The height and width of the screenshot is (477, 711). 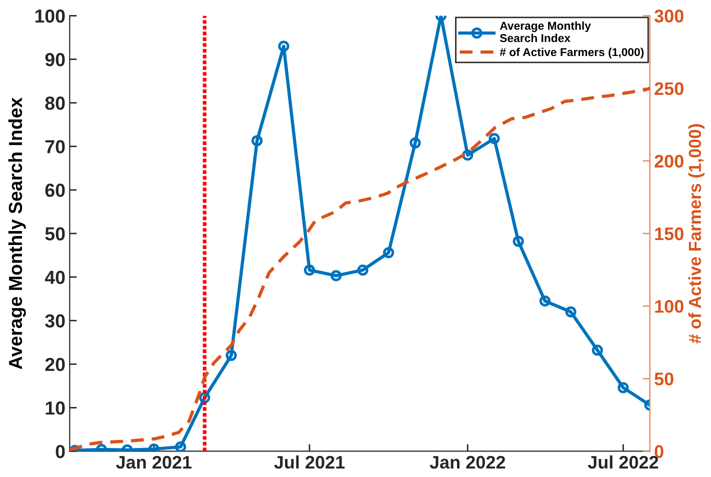 I want to click on y2-tick-label: 200, so click(x=669, y=161).